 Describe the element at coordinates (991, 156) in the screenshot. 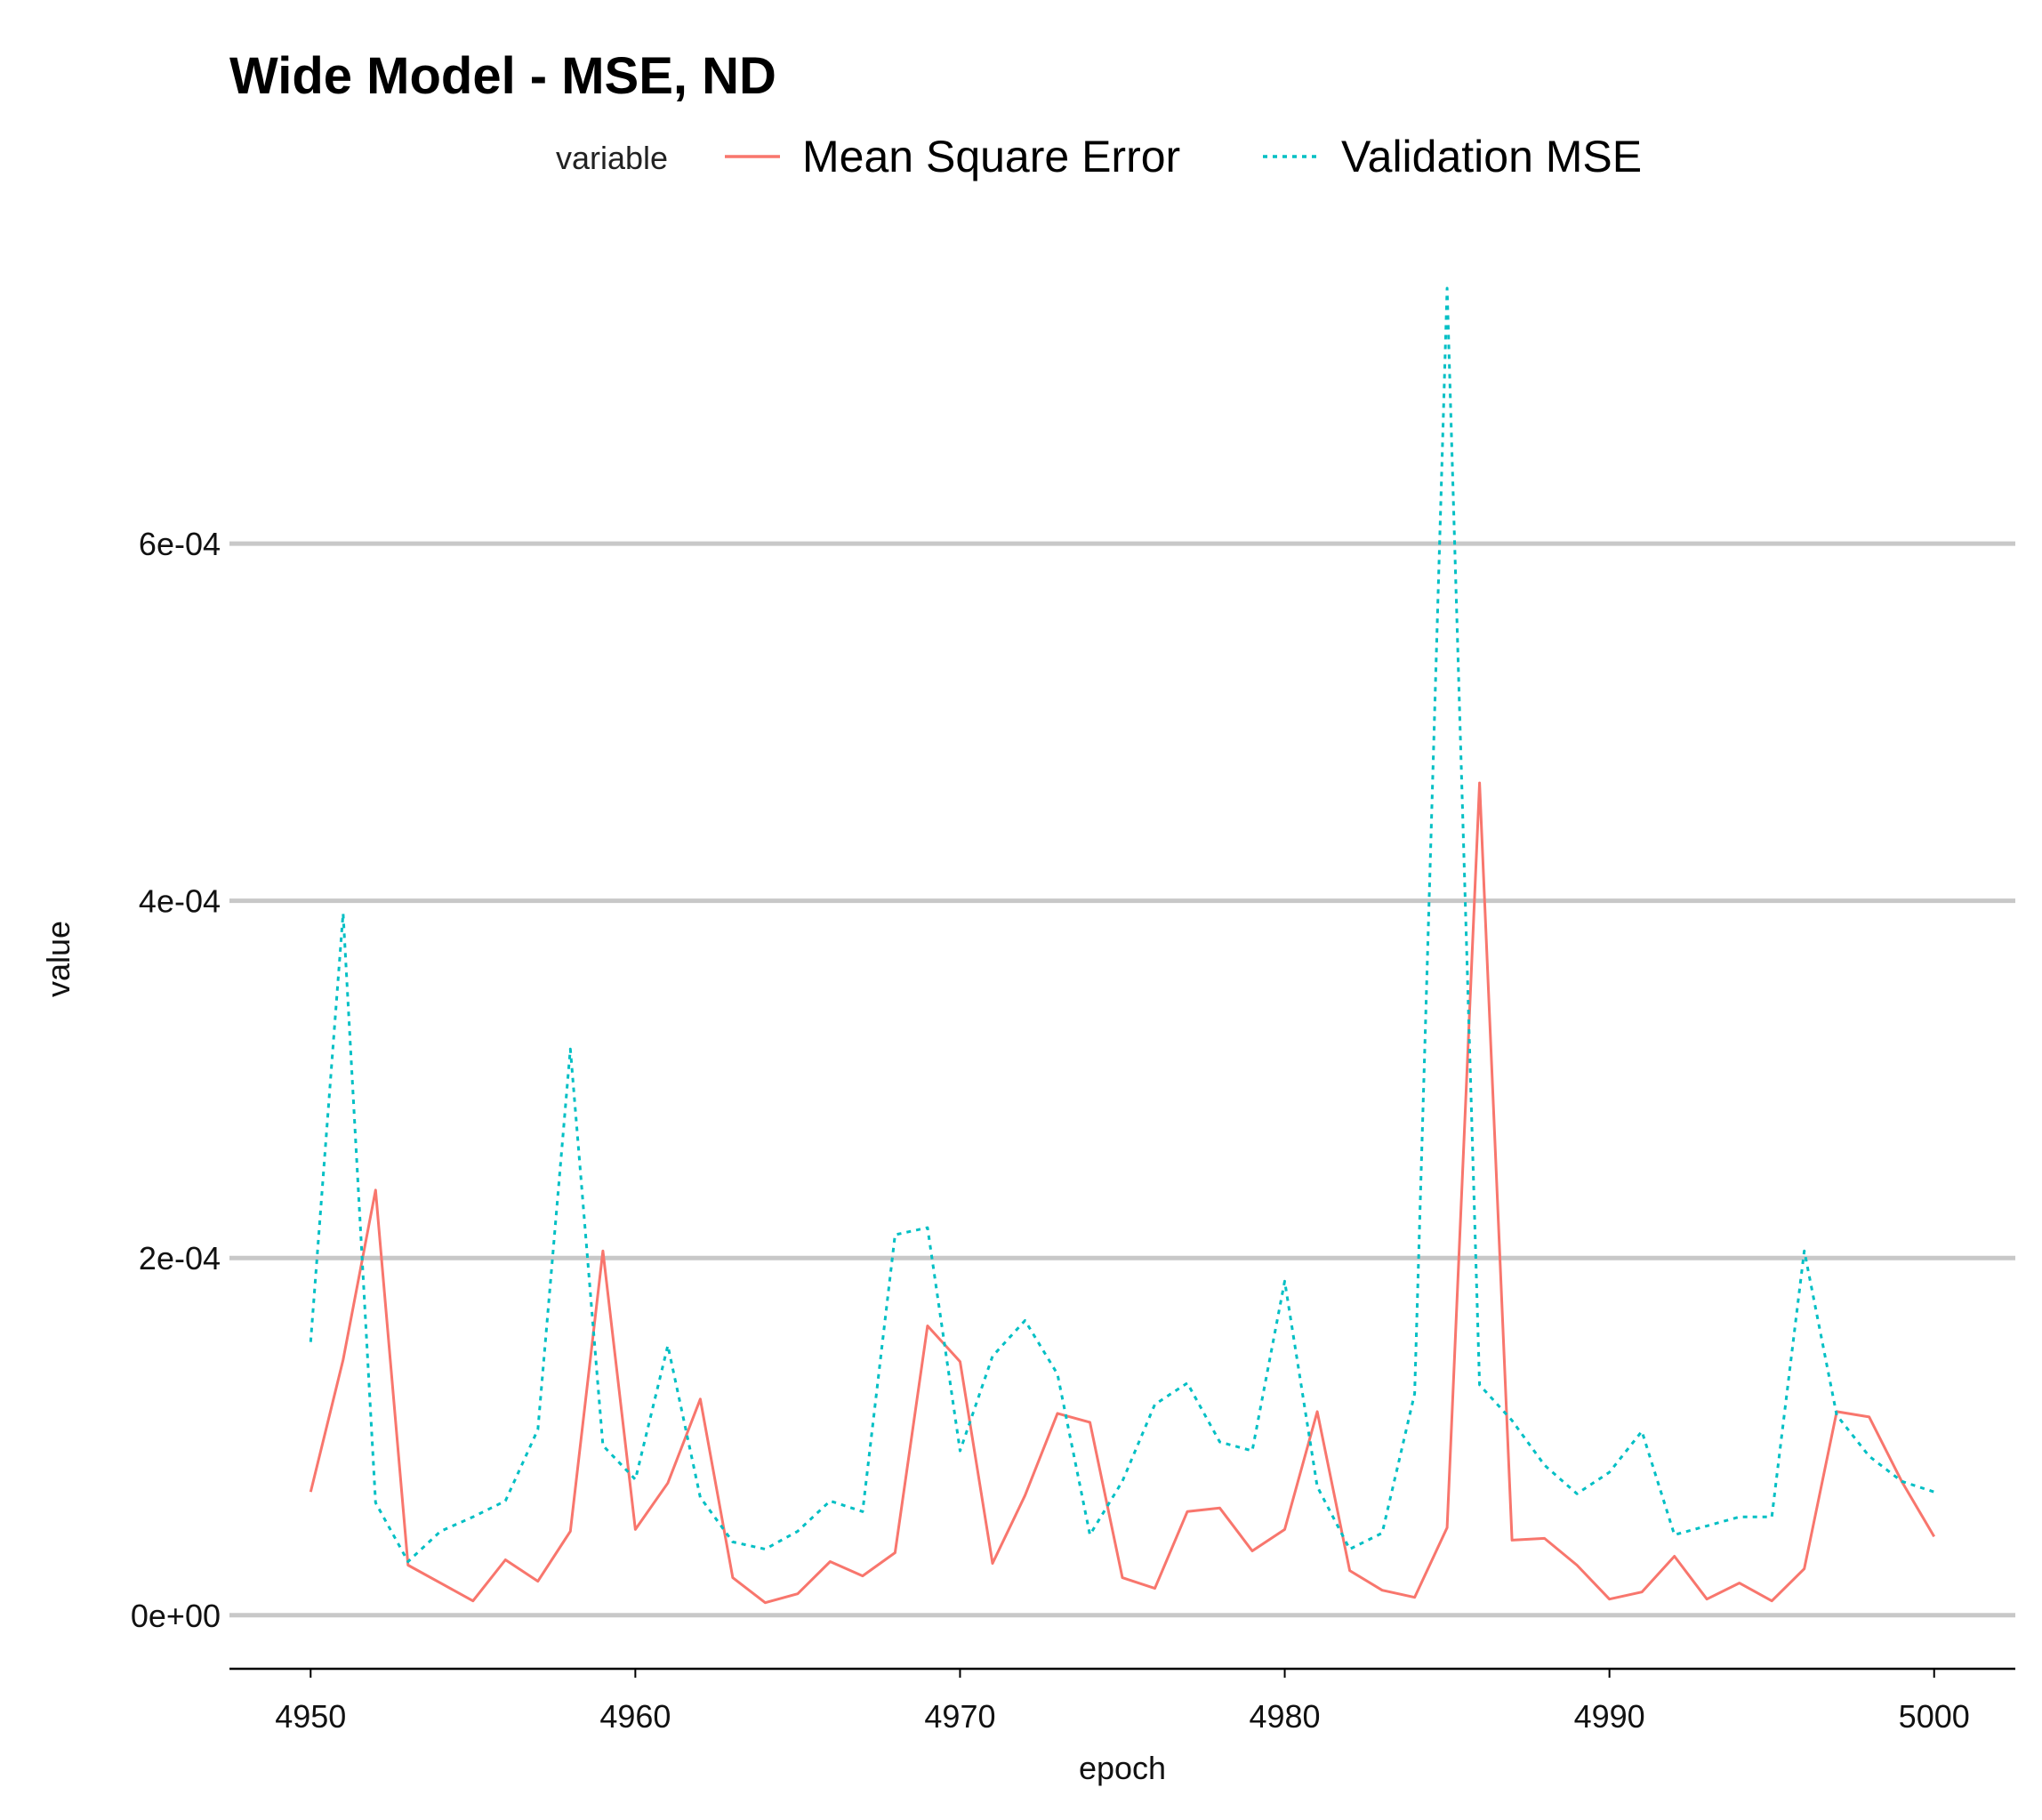

I see `legend-label-mean-square-error: Mean Square Error` at that location.